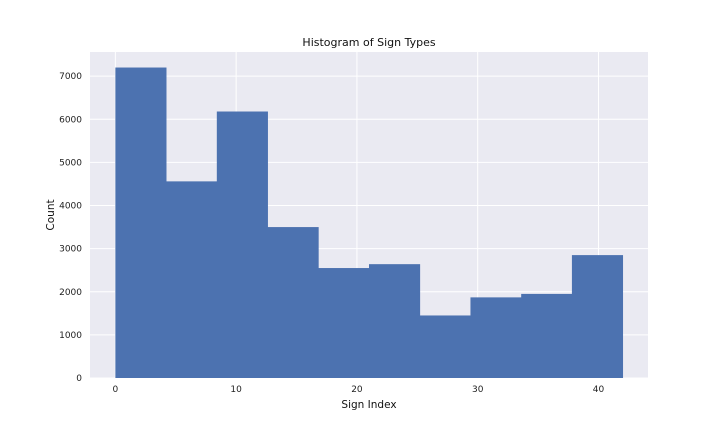  I want to click on y-tick-label-5: 5000, so click(70, 163).